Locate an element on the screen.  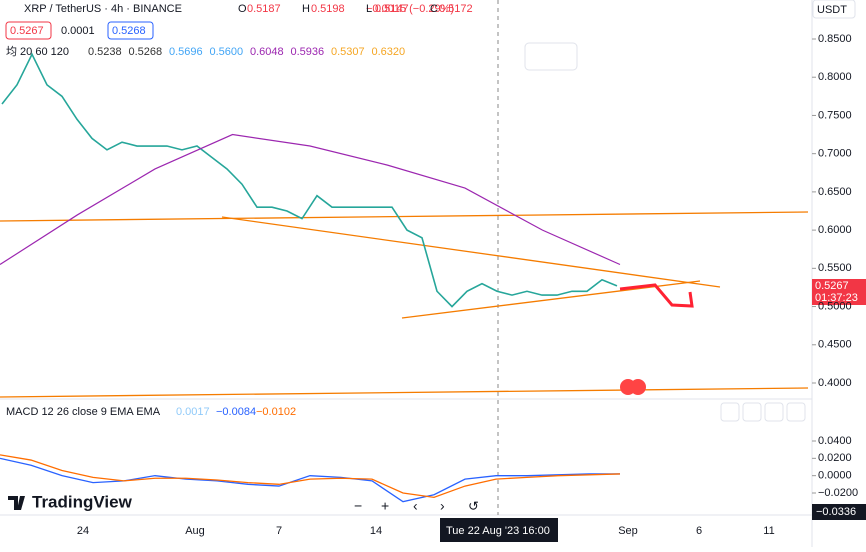
x-tick-label: 6 is located at coordinates (699, 531).